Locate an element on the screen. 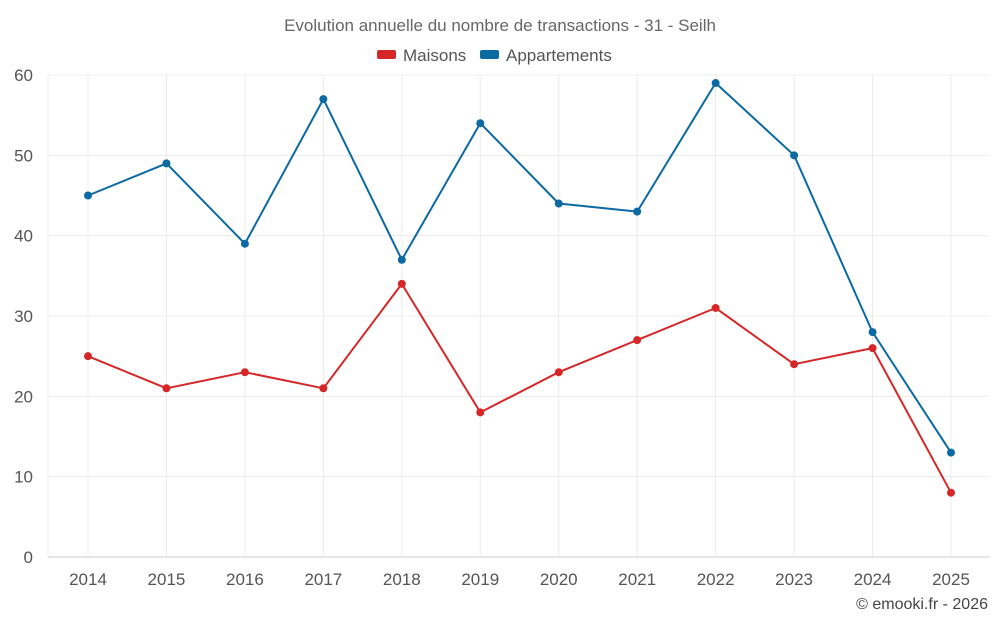  x-tick-label: 2017 is located at coordinates (323, 579).